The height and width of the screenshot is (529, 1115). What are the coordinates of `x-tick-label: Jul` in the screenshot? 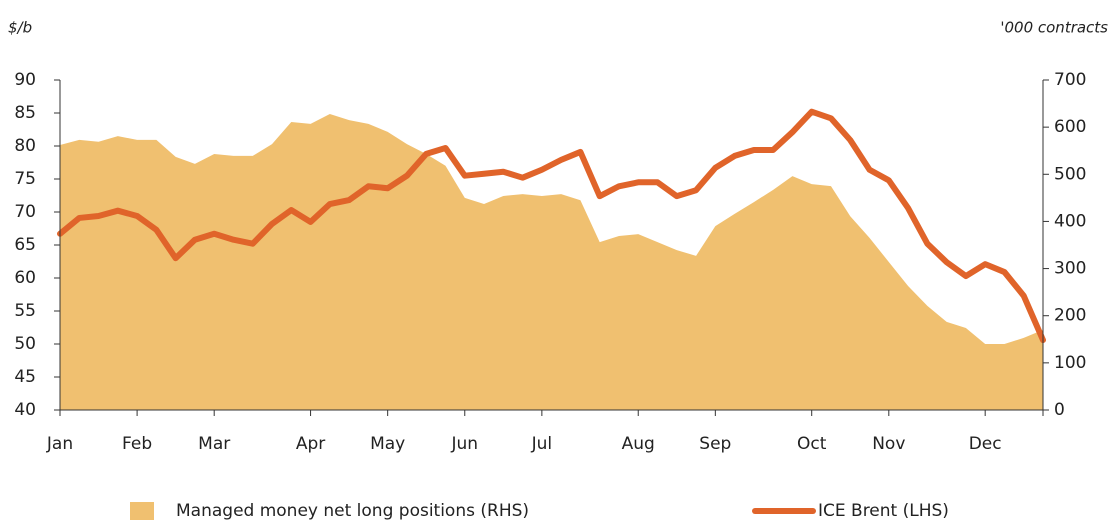 It's located at (542, 444).